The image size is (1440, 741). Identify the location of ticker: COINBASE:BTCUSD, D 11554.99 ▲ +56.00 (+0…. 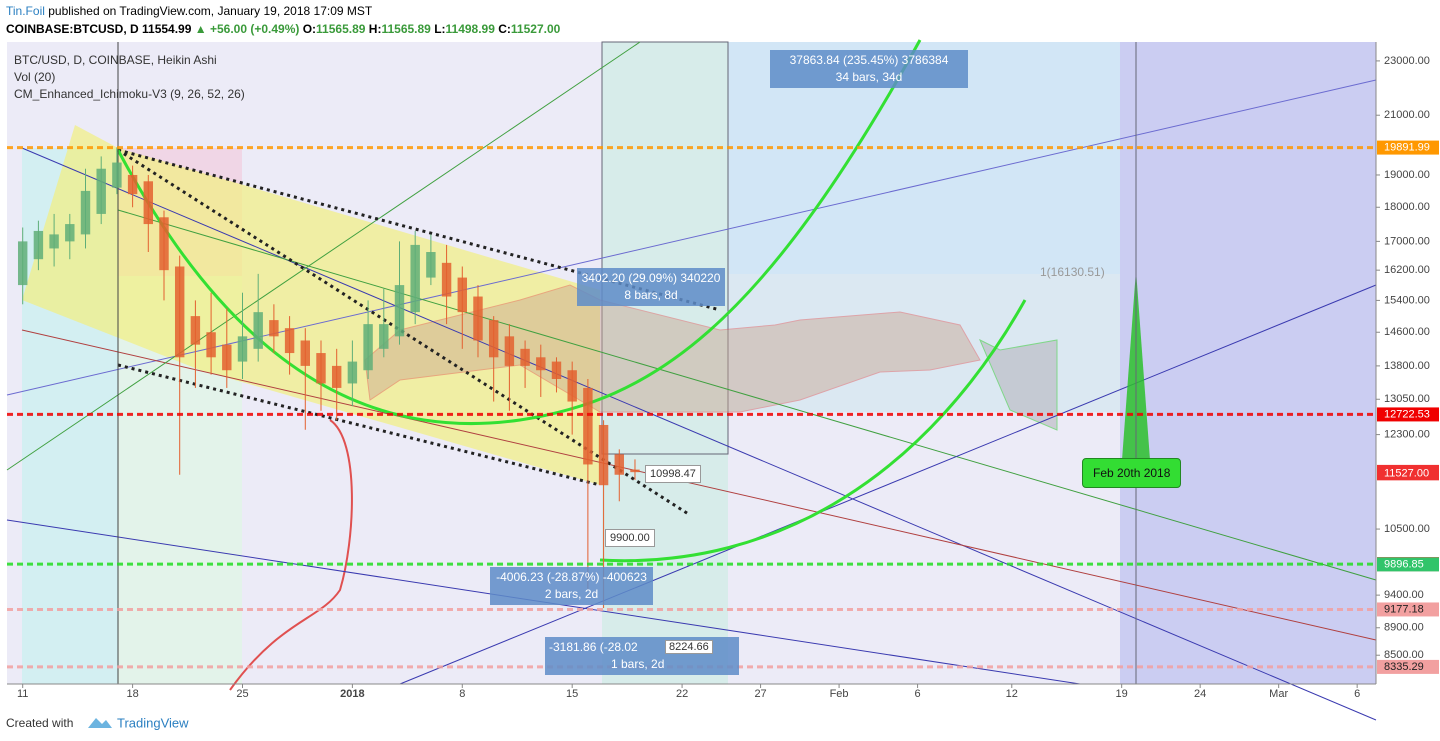
(283, 29).